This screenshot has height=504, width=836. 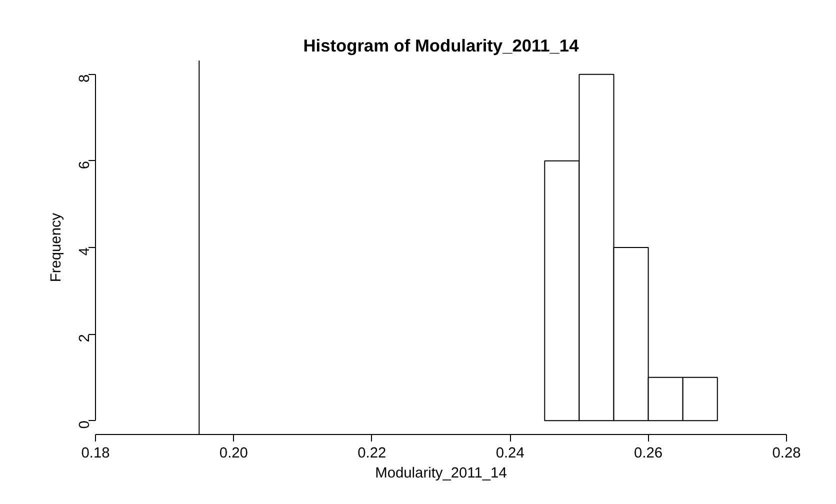 What do you see at coordinates (233, 454) in the screenshot?
I see `x-tick-label: 0.20` at bounding box center [233, 454].